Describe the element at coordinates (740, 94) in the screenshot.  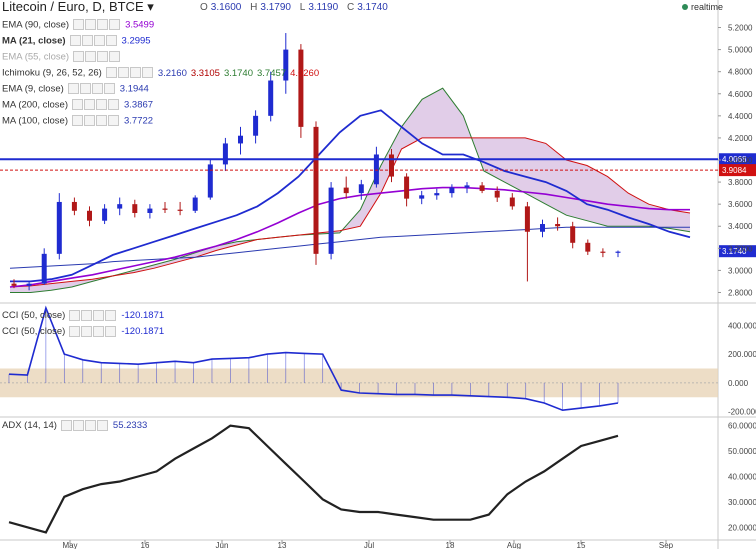
I see `price-tick-label: 4.6000` at that location.